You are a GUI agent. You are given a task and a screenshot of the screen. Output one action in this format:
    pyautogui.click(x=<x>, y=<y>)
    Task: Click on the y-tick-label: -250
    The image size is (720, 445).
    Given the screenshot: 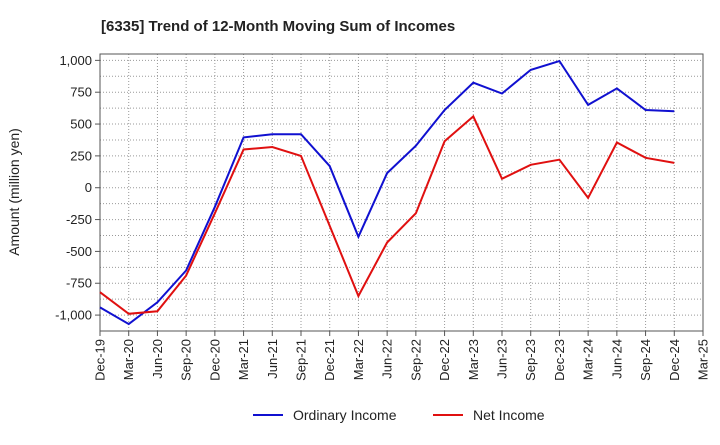 What is the action you would take?
    pyautogui.click(x=79, y=219)
    